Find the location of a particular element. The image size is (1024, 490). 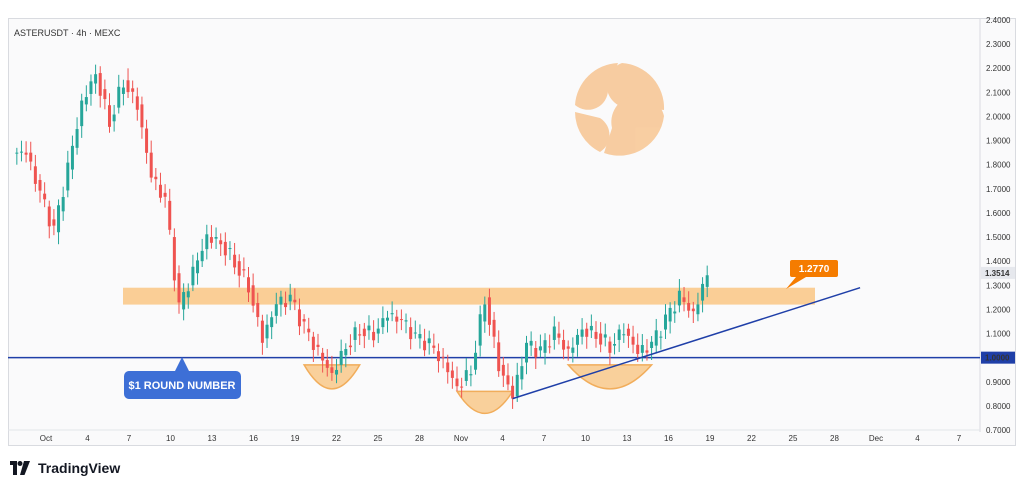

round-number-badge is located at coordinates (182, 385).